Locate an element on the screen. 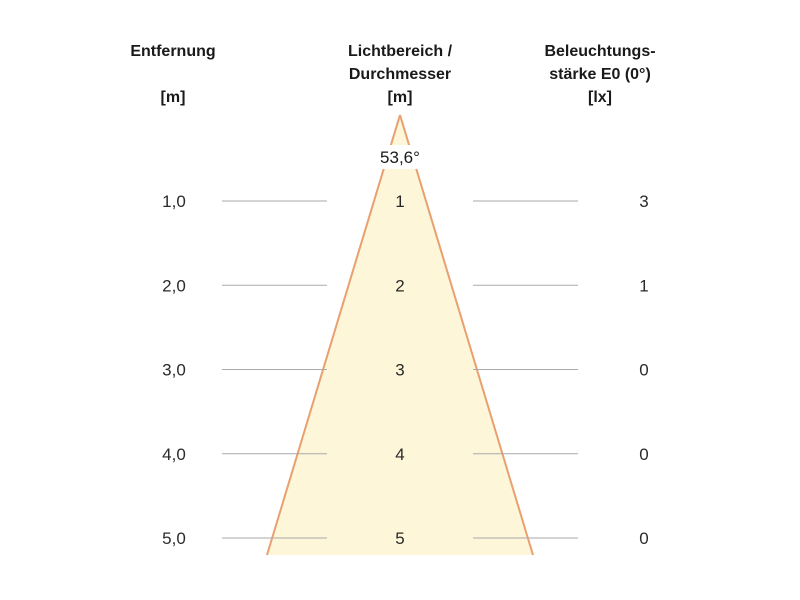  beam-angle-label: 53,6° is located at coordinates (400, 157).